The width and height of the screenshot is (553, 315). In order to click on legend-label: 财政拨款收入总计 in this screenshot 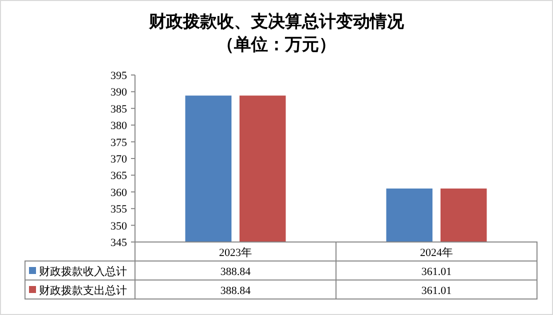, I will do `click(83, 271)`.